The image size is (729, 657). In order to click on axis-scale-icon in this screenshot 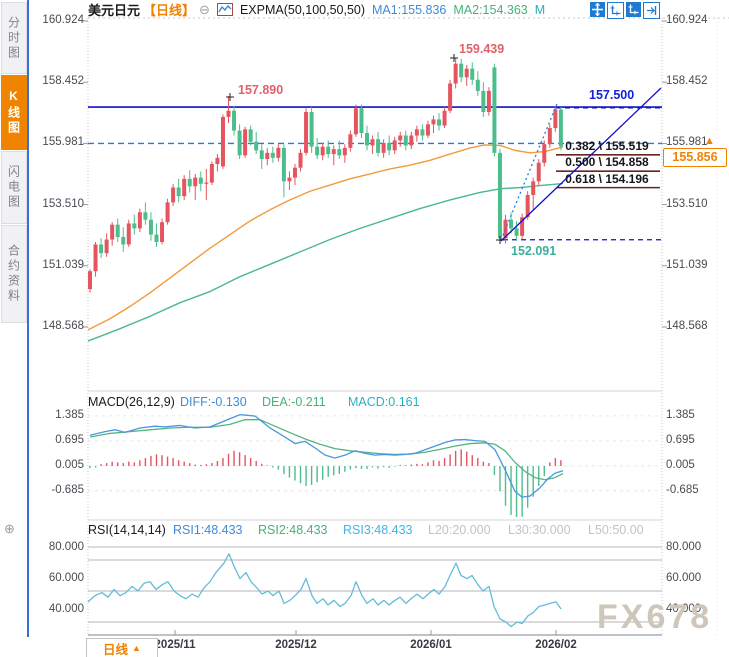, I will do `click(615, 10)`.